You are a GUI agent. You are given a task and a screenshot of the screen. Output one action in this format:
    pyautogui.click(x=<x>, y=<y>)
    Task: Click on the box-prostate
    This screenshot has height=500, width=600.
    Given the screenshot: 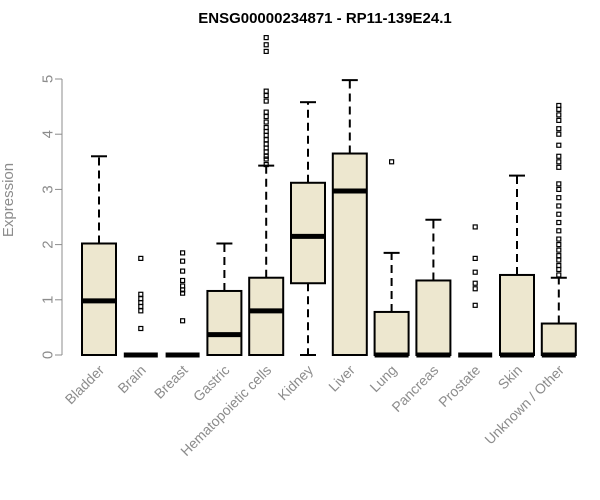 What is the action you would take?
    pyautogui.click(x=475, y=291)
    